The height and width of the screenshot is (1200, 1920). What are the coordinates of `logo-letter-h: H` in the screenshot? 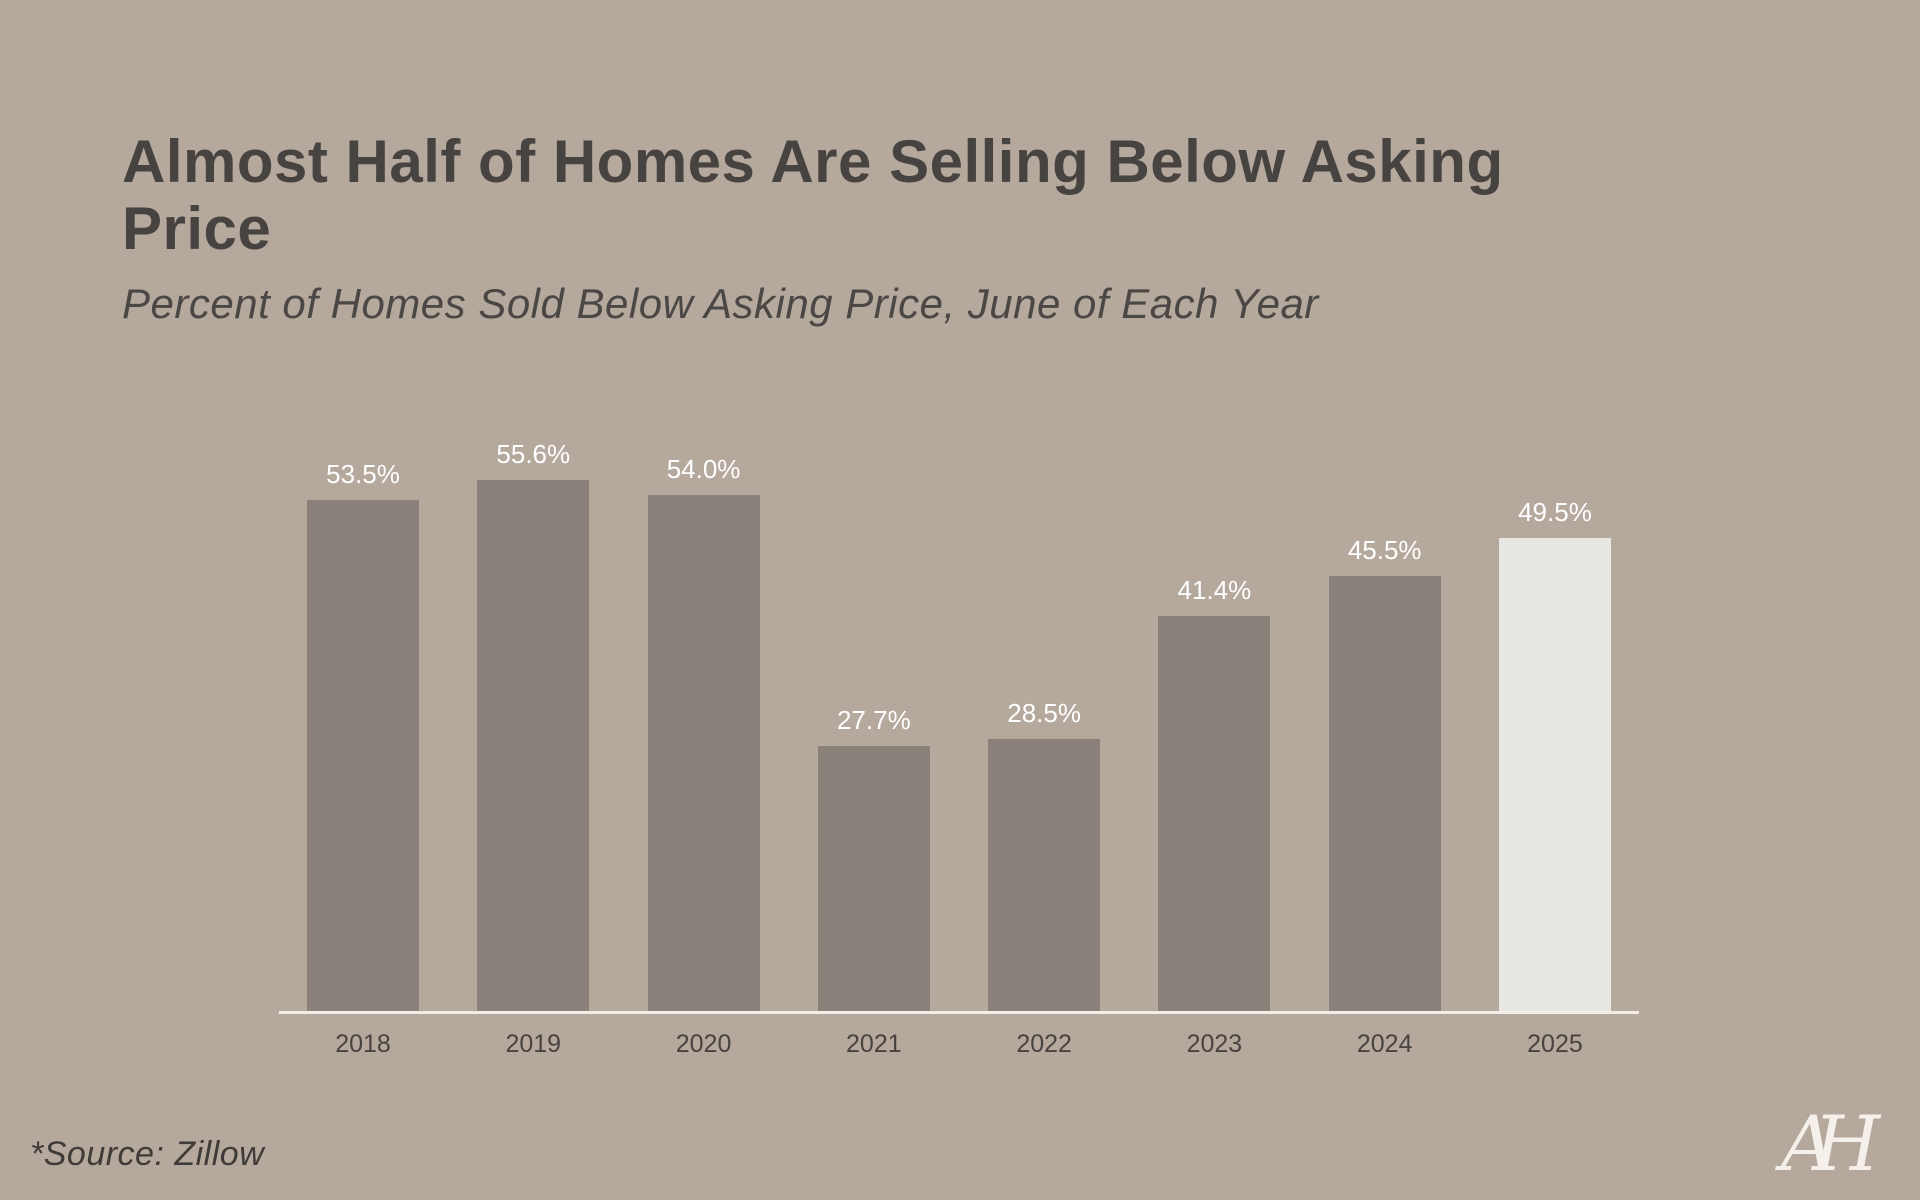 It's located at (1846, 1143).